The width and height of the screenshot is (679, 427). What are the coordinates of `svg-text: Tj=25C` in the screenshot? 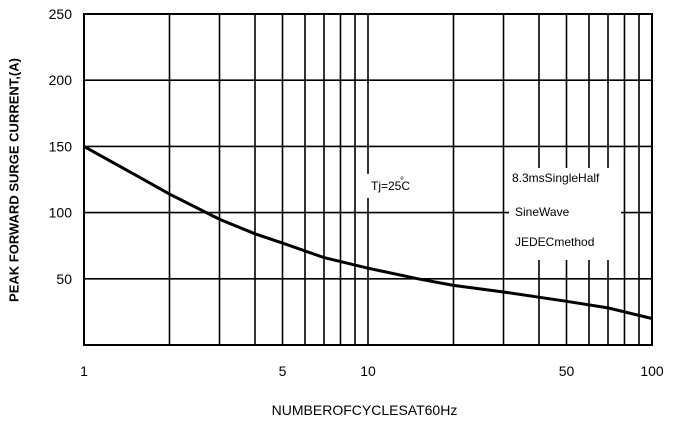 It's located at (390, 186).